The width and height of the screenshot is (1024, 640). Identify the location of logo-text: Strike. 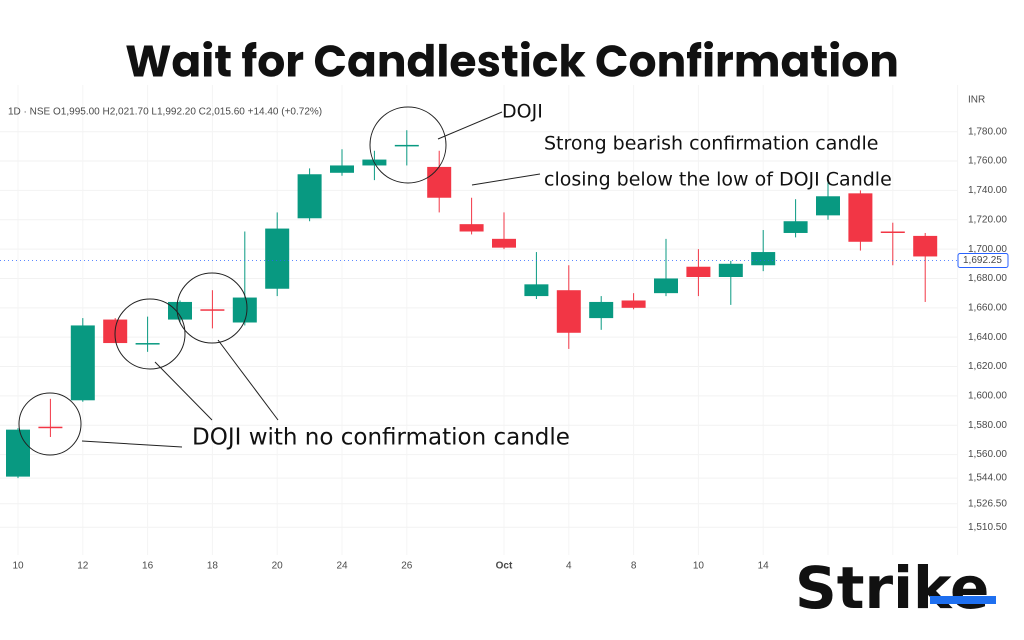
(892, 588).